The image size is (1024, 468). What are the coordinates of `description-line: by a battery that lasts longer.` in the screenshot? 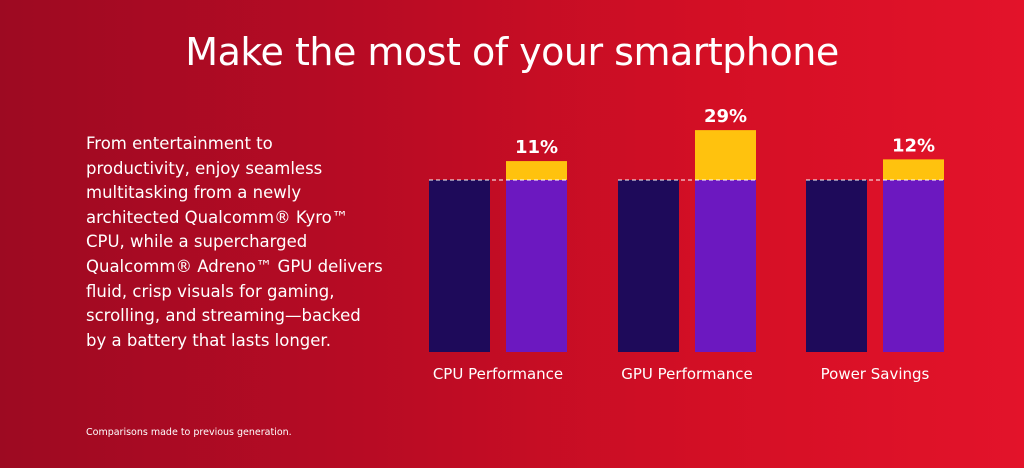 It's located at (208, 340).